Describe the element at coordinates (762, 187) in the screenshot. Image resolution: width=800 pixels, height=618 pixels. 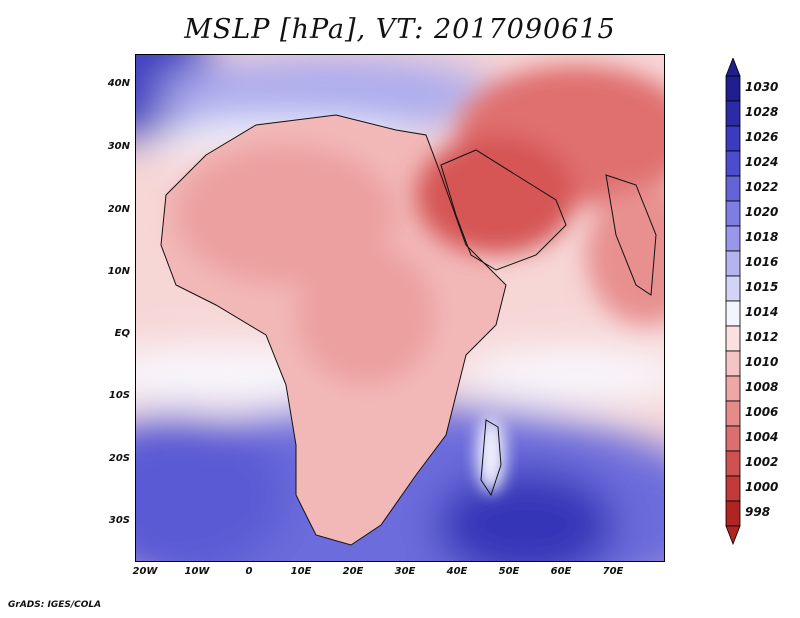
I see `colorbar-label: 1022` at that location.